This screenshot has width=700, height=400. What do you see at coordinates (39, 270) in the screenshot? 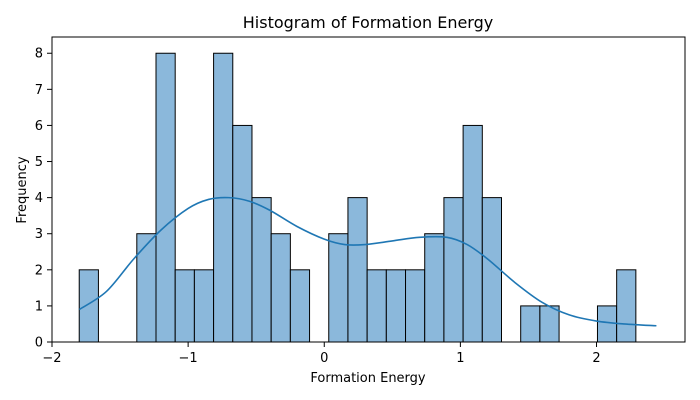
I see `y-tick-label: 2` at bounding box center [39, 270].